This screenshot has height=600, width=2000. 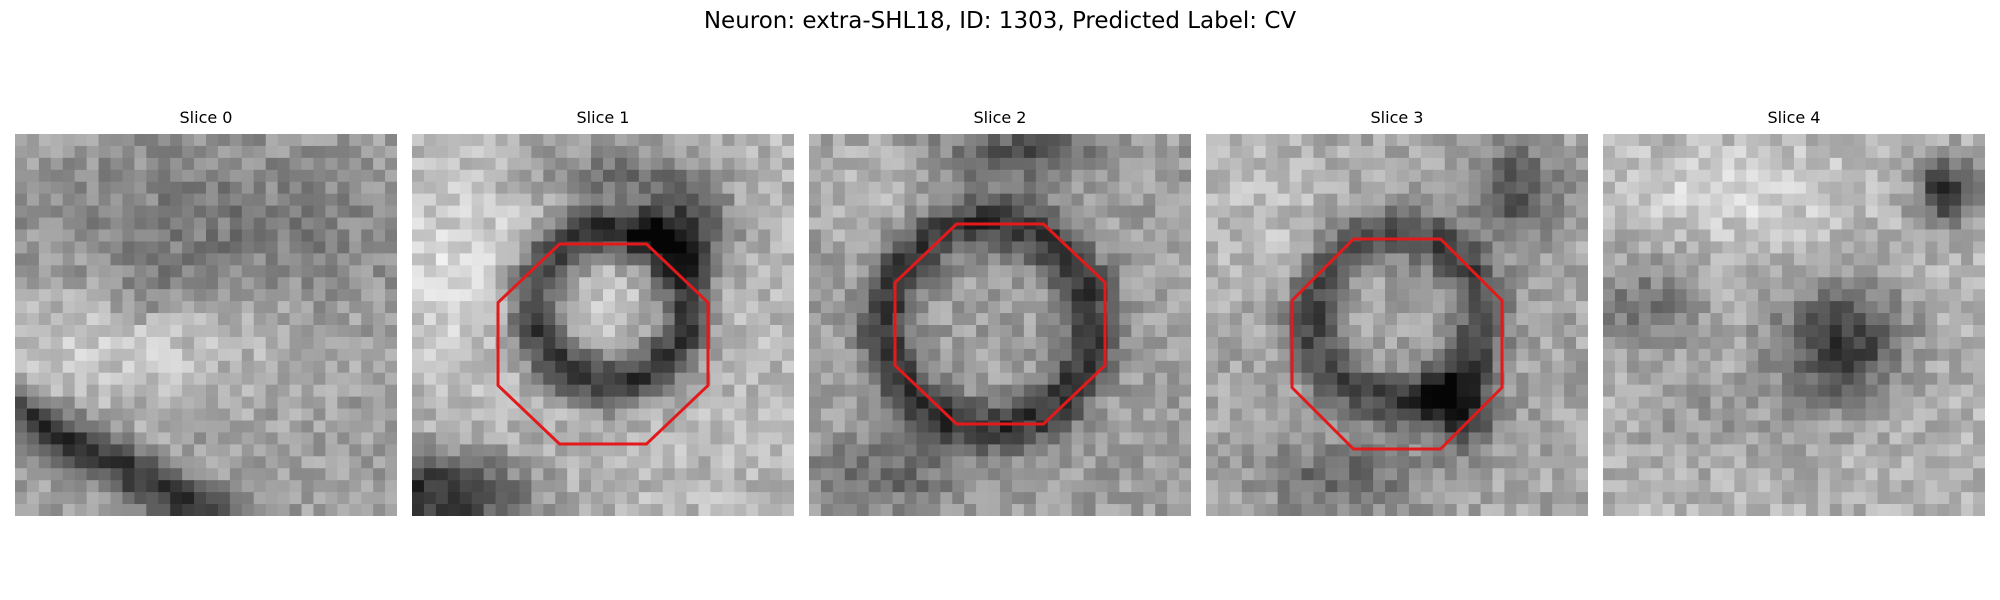 I want to click on slice-title: Slice 3, so click(x=1397, y=117).